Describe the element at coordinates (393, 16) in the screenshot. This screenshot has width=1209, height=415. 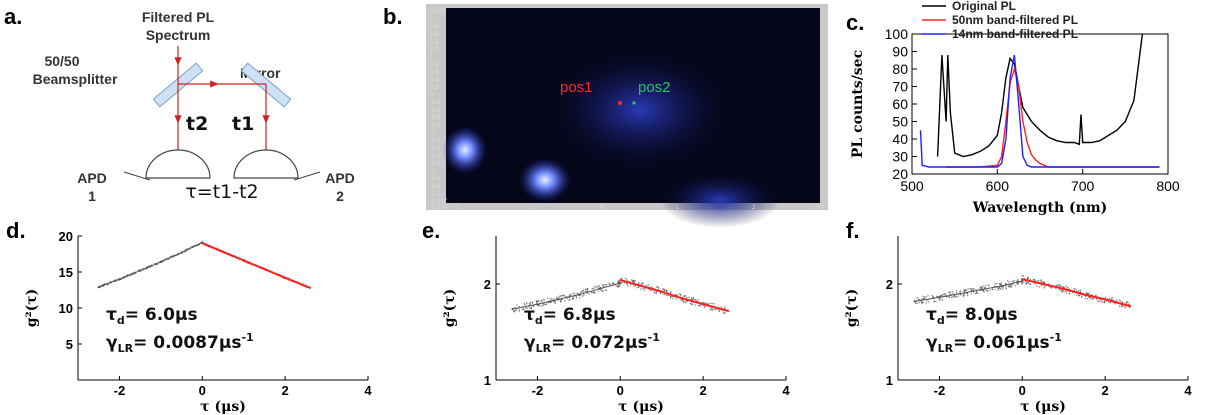
I see `panel-label-b: b.` at that location.